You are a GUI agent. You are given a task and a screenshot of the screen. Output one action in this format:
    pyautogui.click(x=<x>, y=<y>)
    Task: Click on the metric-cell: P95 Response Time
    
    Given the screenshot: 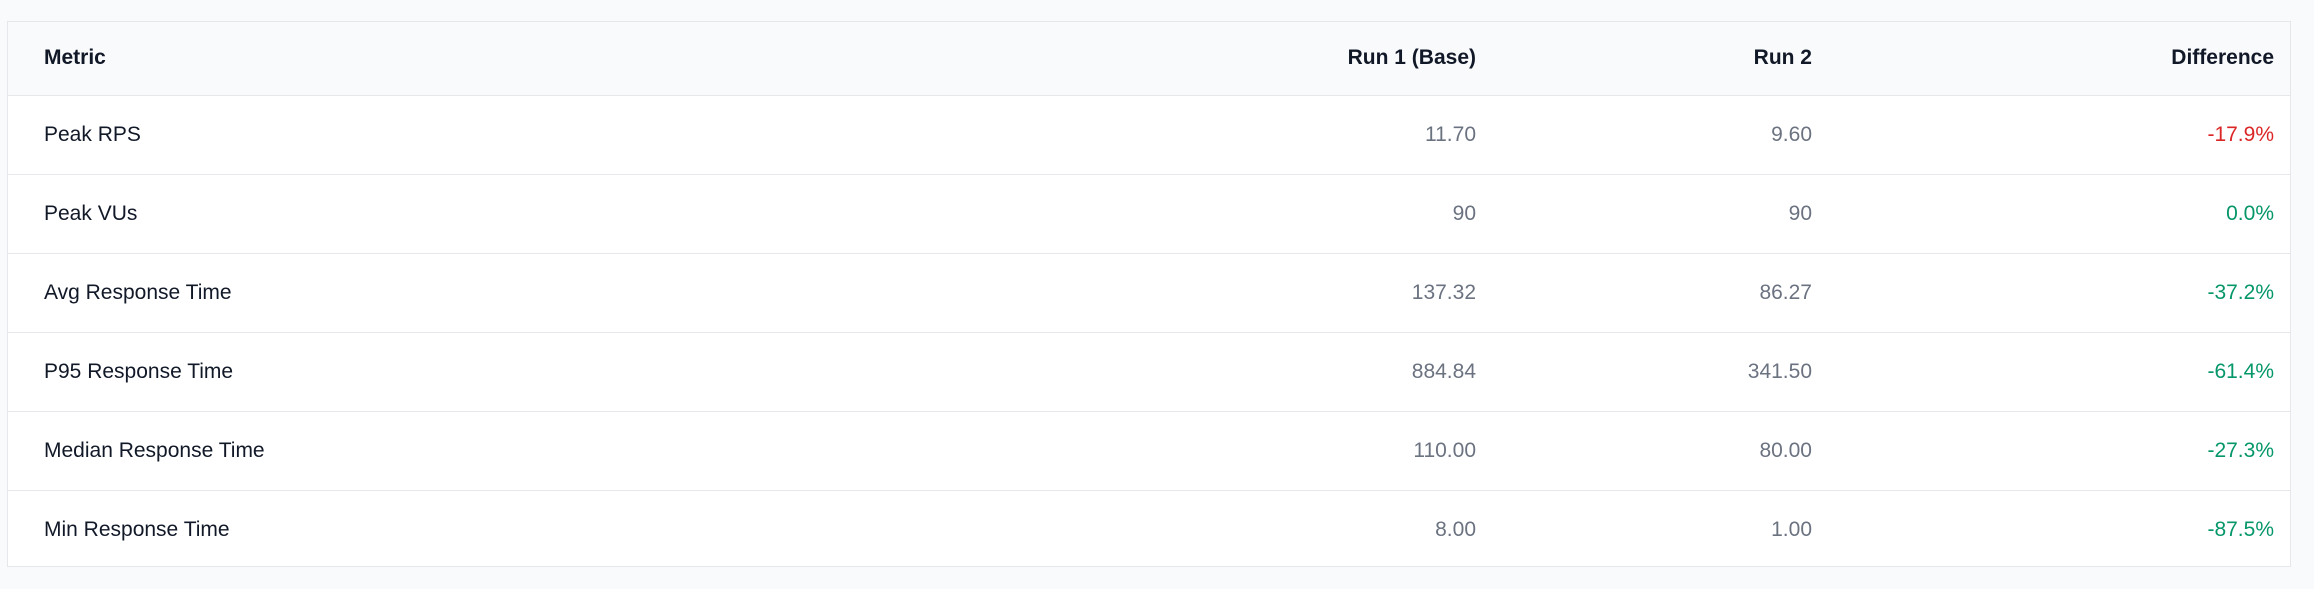 What is the action you would take?
    pyautogui.click(x=139, y=371)
    